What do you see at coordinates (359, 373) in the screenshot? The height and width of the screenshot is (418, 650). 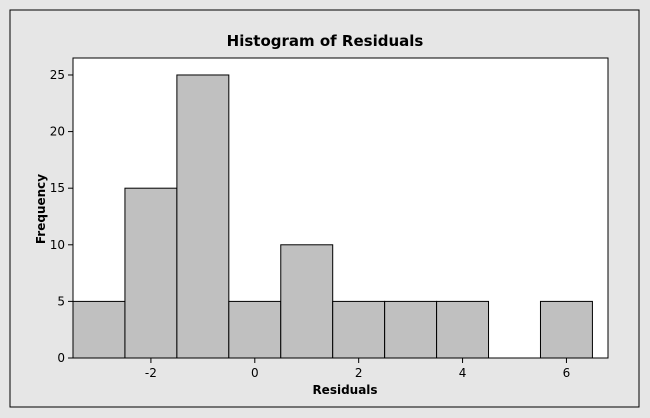 I see `x-tick-label: 2` at bounding box center [359, 373].